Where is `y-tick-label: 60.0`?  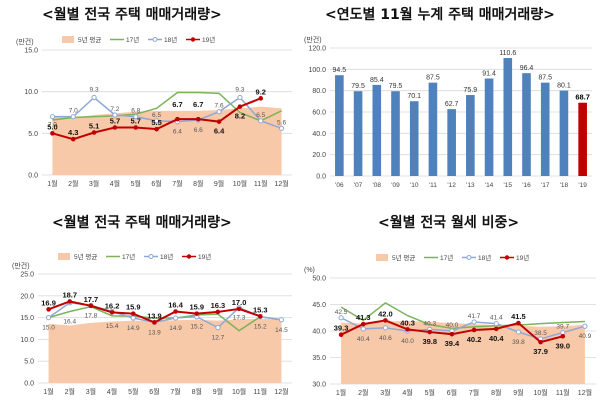 y-tick-label: 60.0 is located at coordinates (319, 113).